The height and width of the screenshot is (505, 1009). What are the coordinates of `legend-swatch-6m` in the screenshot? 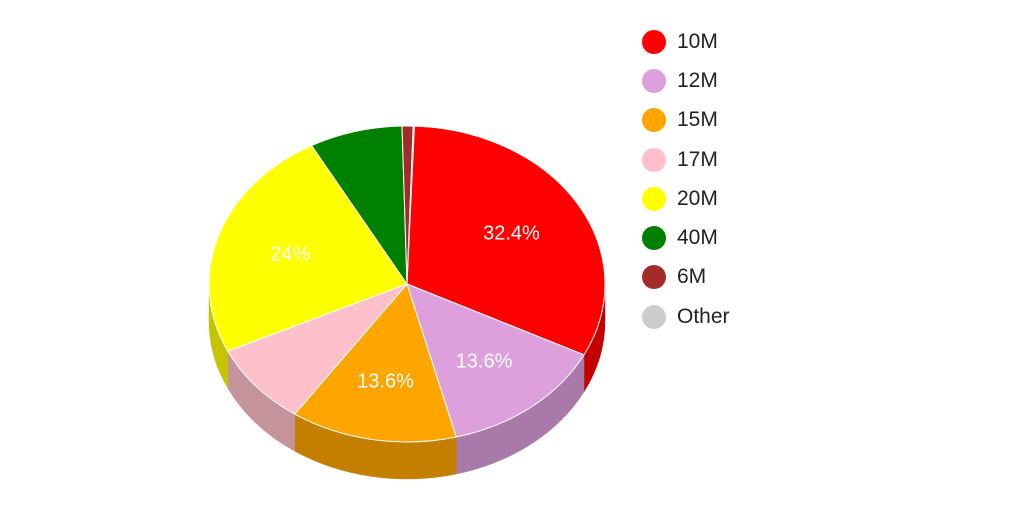 It's located at (654, 277).